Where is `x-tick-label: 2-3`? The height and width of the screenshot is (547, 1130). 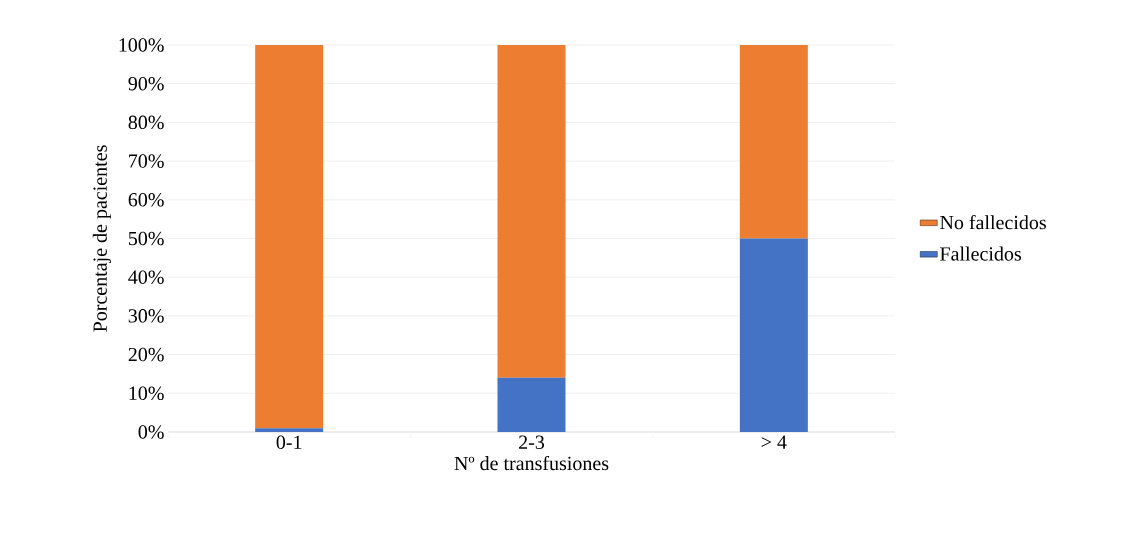
x-tick-label: 2-3 is located at coordinates (532, 442).